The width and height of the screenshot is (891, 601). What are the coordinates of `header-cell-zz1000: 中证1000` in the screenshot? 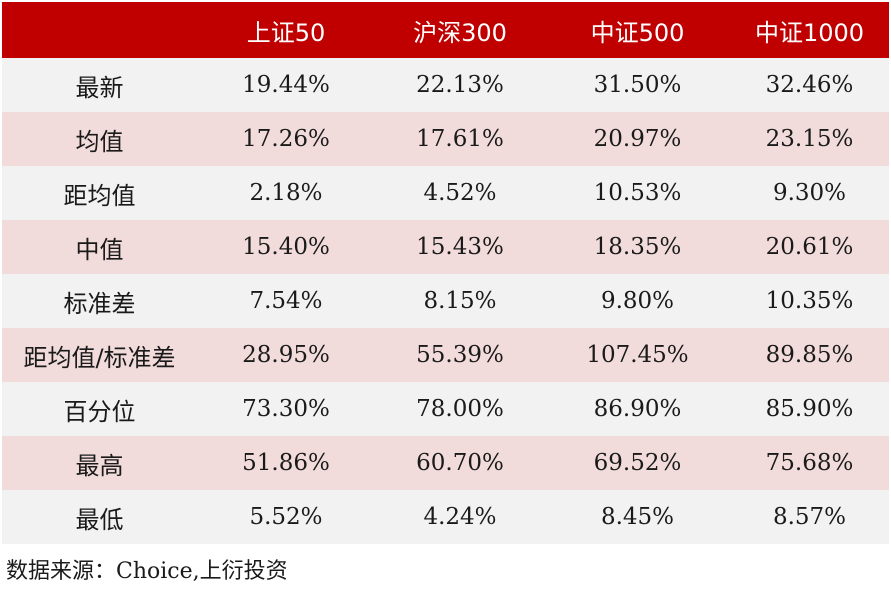 It's located at (809, 32).